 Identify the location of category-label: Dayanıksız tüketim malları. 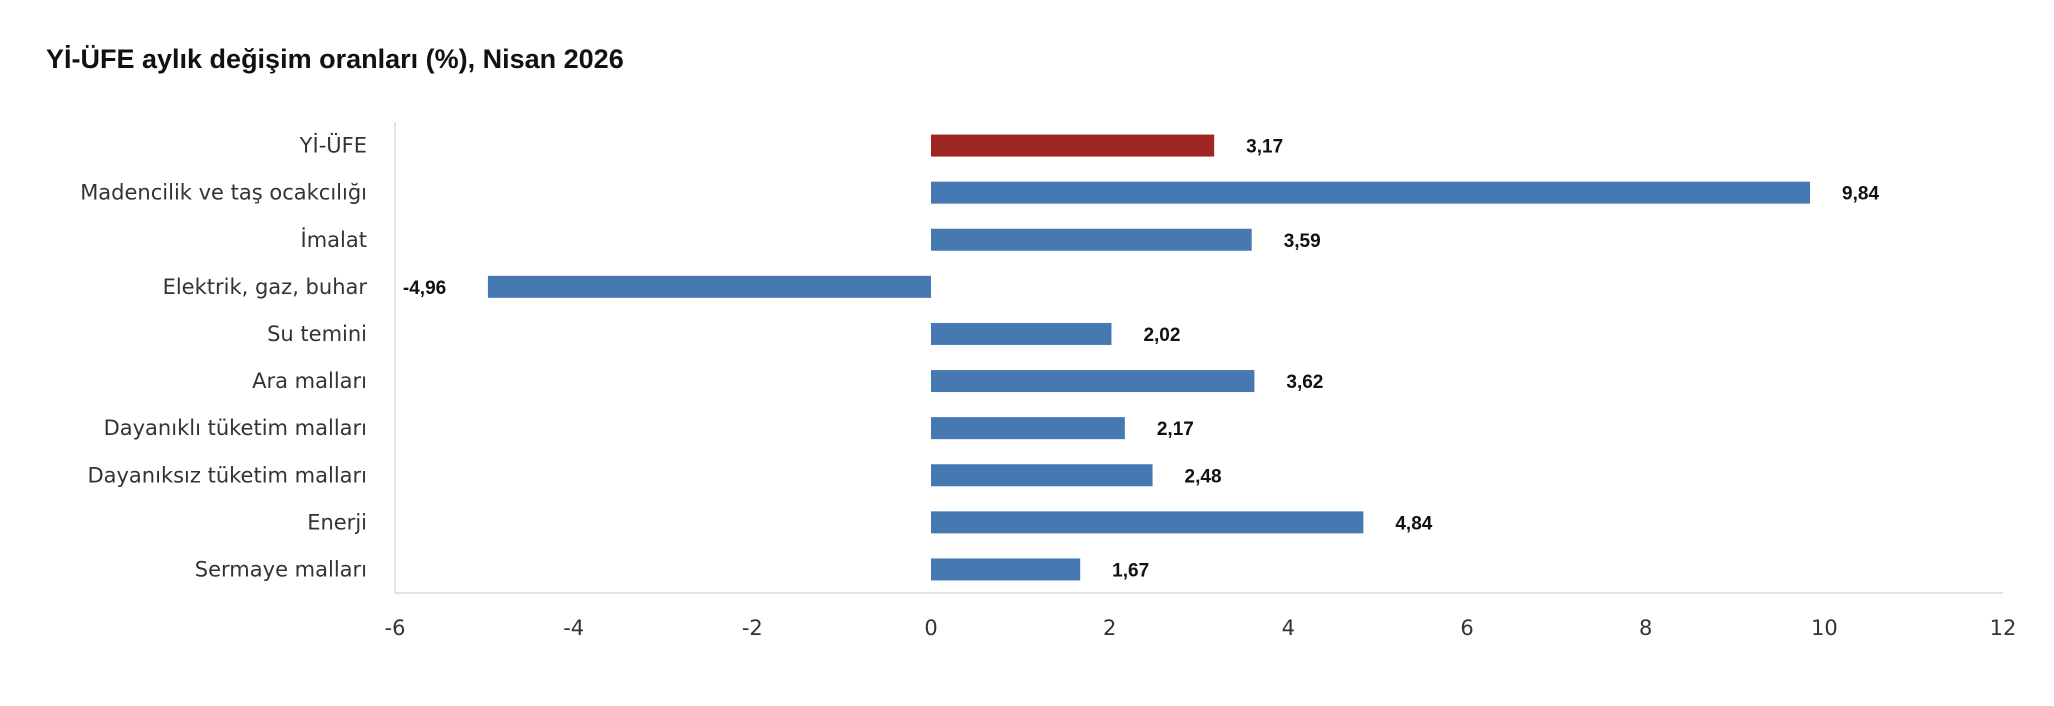
(227, 475).